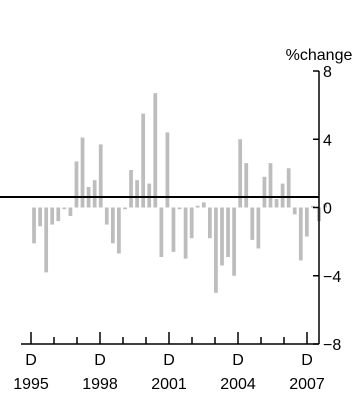  Describe the element at coordinates (169, 384) in the screenshot. I see `x-tick-year-label: 2001` at that location.